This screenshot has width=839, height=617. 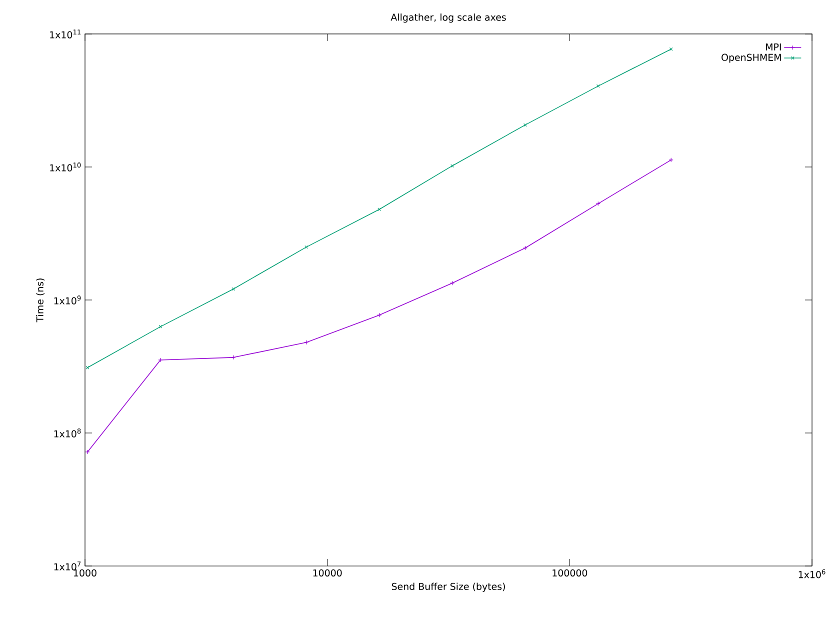 What do you see at coordinates (570, 573) in the screenshot?
I see `x-tick-label: 100000` at bounding box center [570, 573].